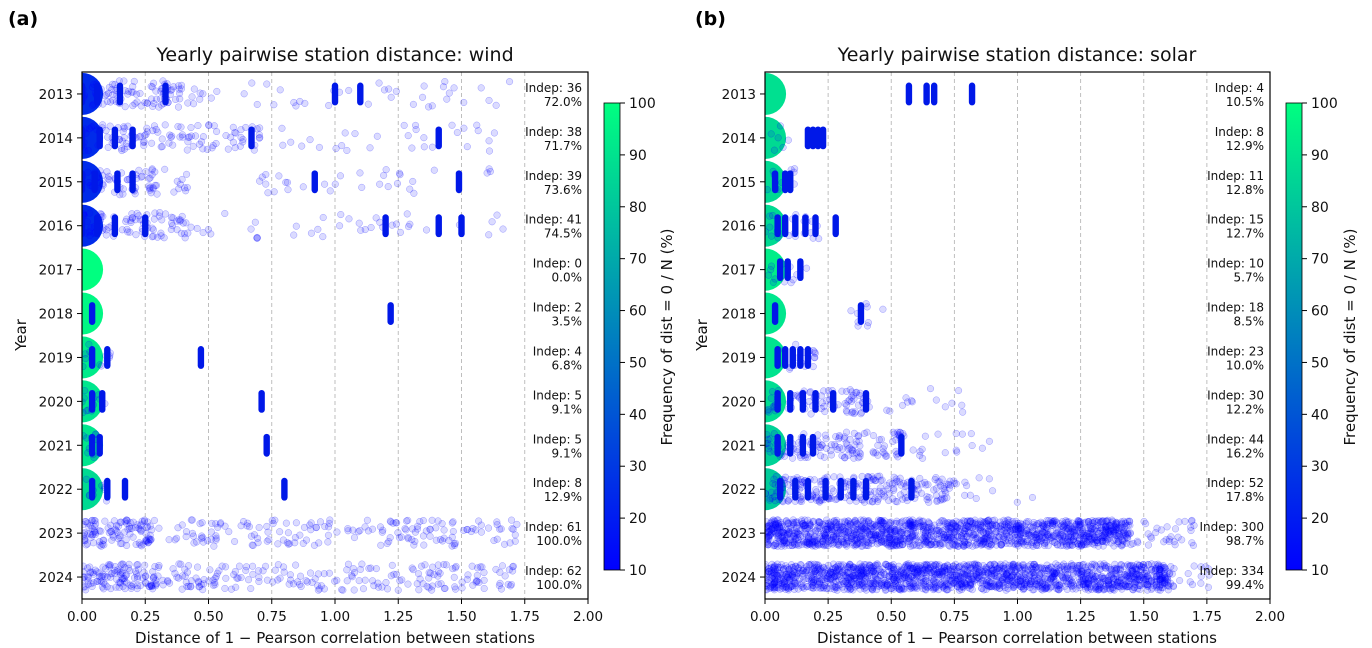 The width and height of the screenshot is (1372, 648). What do you see at coordinates (638, 467) in the screenshot?
I see `colorbar-tick-label: 30` at bounding box center [638, 467].